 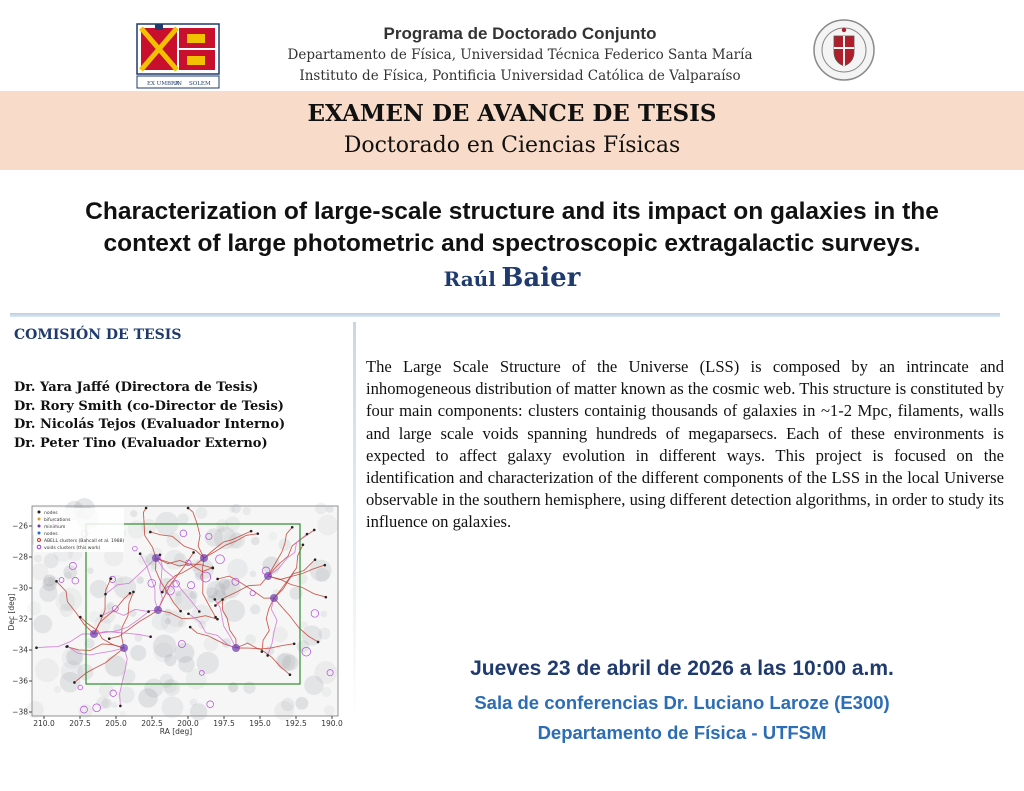 What do you see at coordinates (512, 278) in the screenshot?
I see `author-name: Raúl Baier` at bounding box center [512, 278].